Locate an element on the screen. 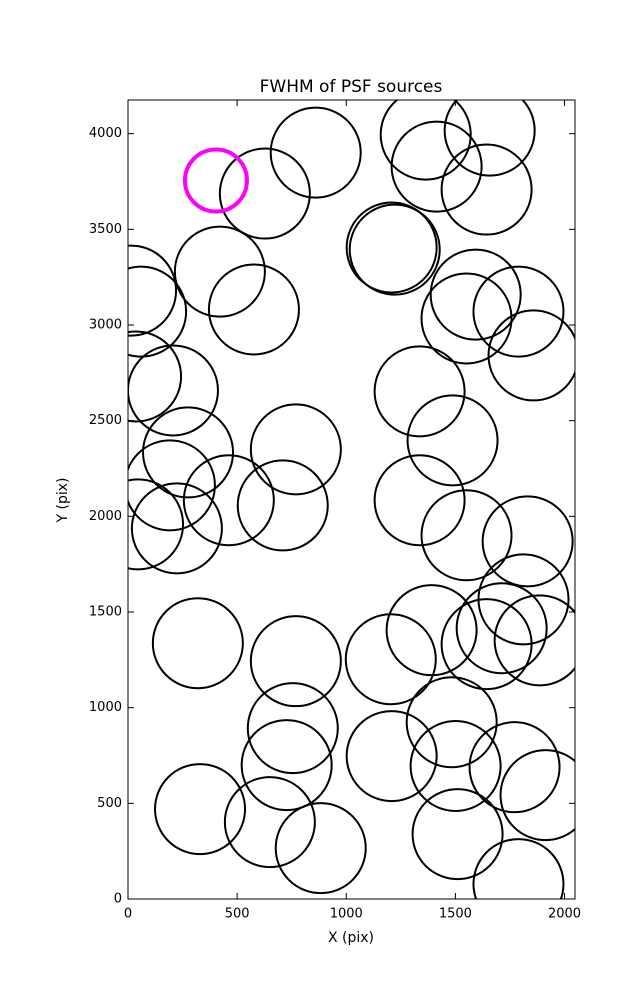 This screenshot has width=637, height=1004. y-tick-label: 2500 is located at coordinates (105, 420).